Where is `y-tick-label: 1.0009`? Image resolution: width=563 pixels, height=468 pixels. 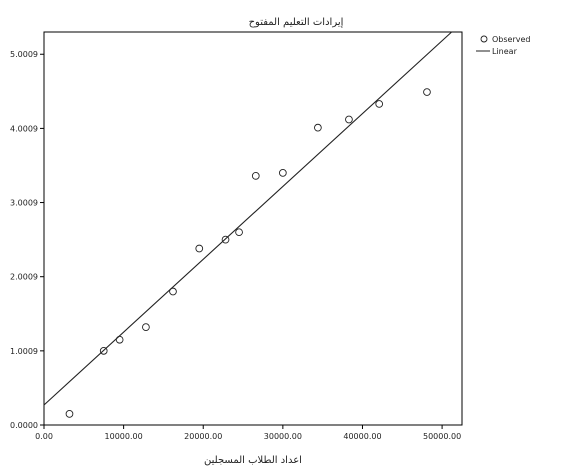 y-tick-label: 1.0009 is located at coordinates (24, 351).